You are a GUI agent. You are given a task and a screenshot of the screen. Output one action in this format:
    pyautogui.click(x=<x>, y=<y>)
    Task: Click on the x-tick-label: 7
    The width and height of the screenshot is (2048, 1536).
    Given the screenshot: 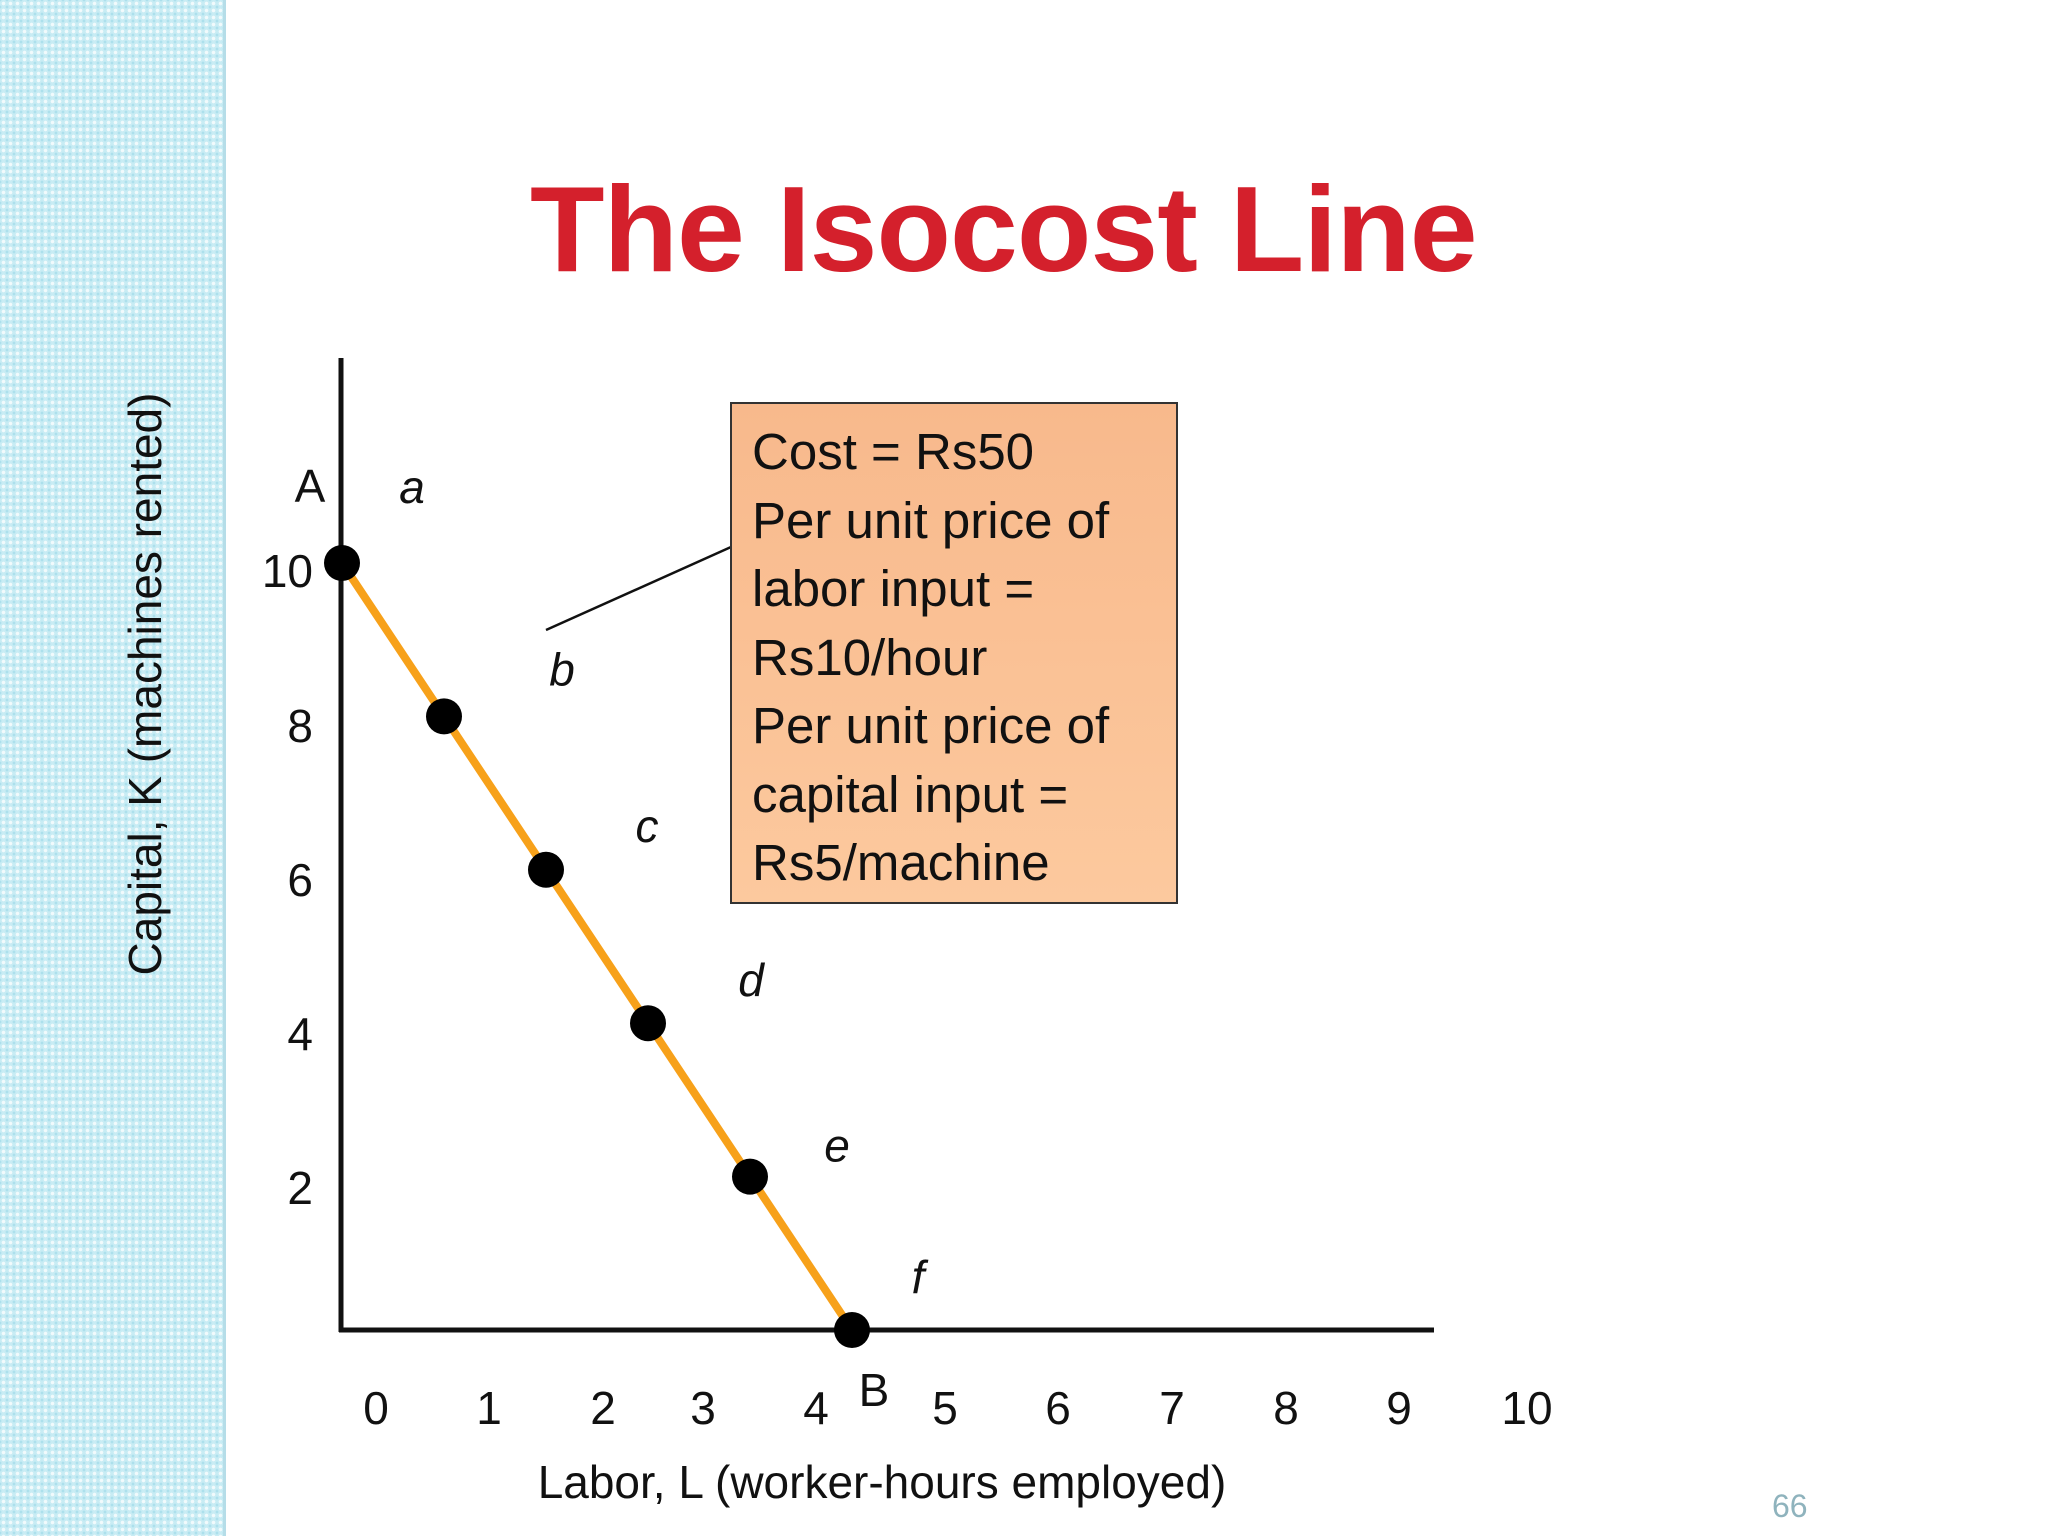 What is the action you would take?
    pyautogui.click(x=1172, y=1408)
    